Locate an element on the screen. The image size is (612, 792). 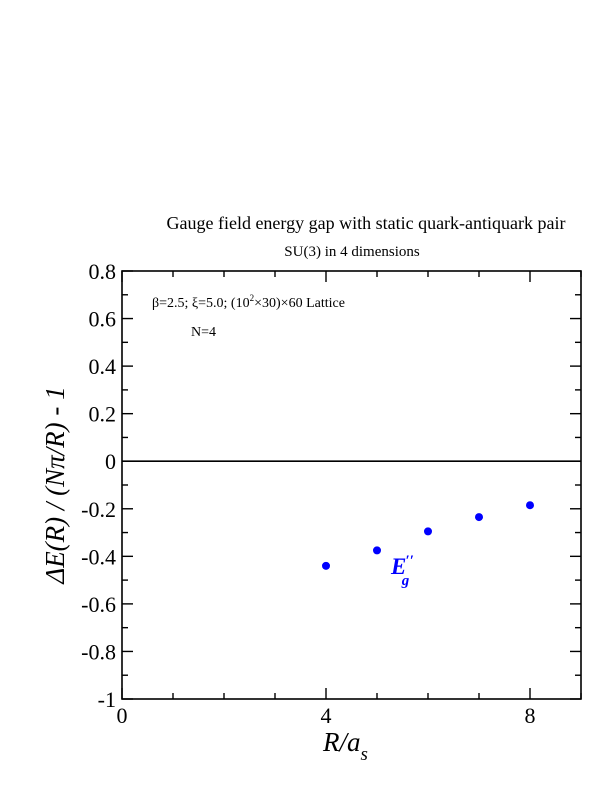
series-label: E′′ g is located at coordinates (402, 571).